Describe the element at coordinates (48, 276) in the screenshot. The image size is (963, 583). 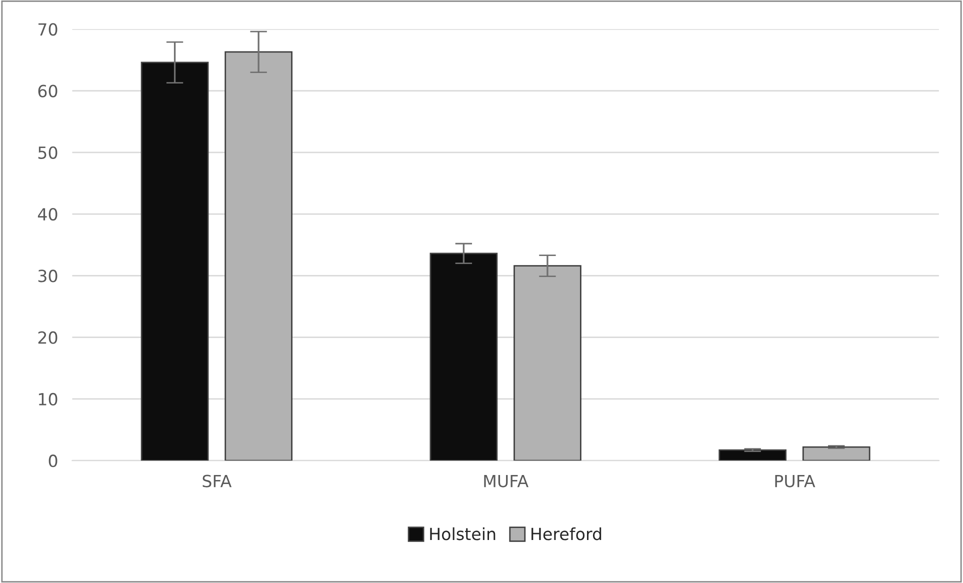
I see `y-tick-label: 30` at that location.